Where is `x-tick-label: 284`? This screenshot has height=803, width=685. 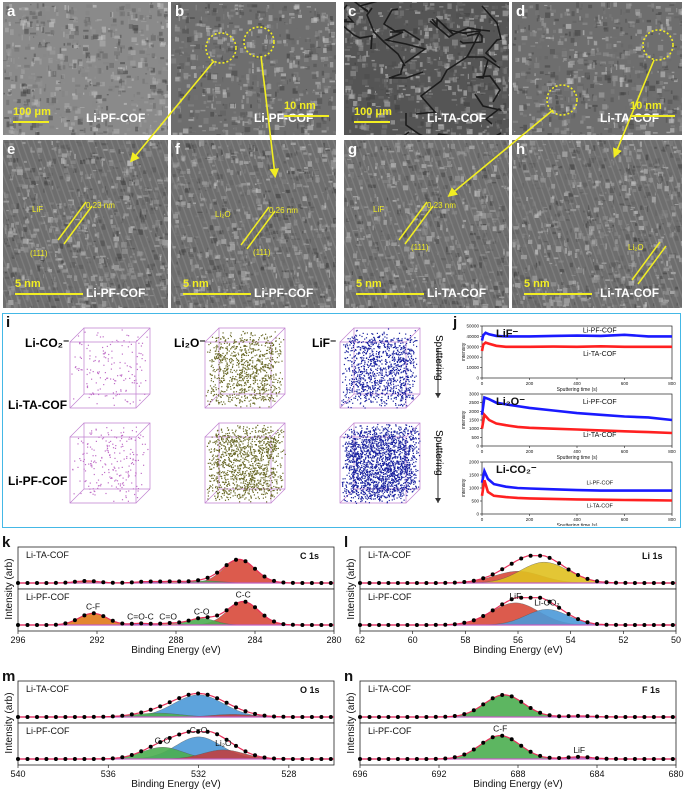 x-tick-label: 284 is located at coordinates (254, 640).